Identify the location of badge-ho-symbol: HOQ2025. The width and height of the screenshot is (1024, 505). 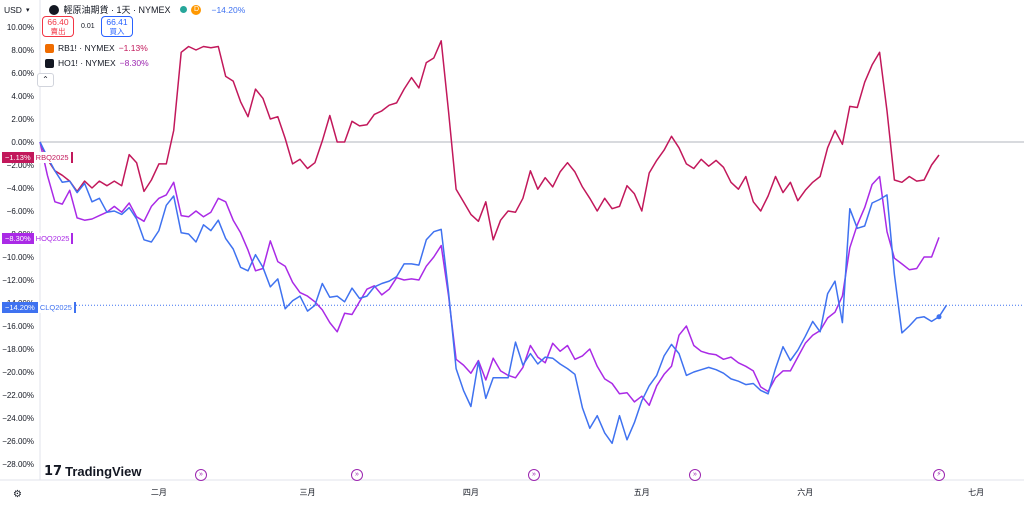
(52, 238).